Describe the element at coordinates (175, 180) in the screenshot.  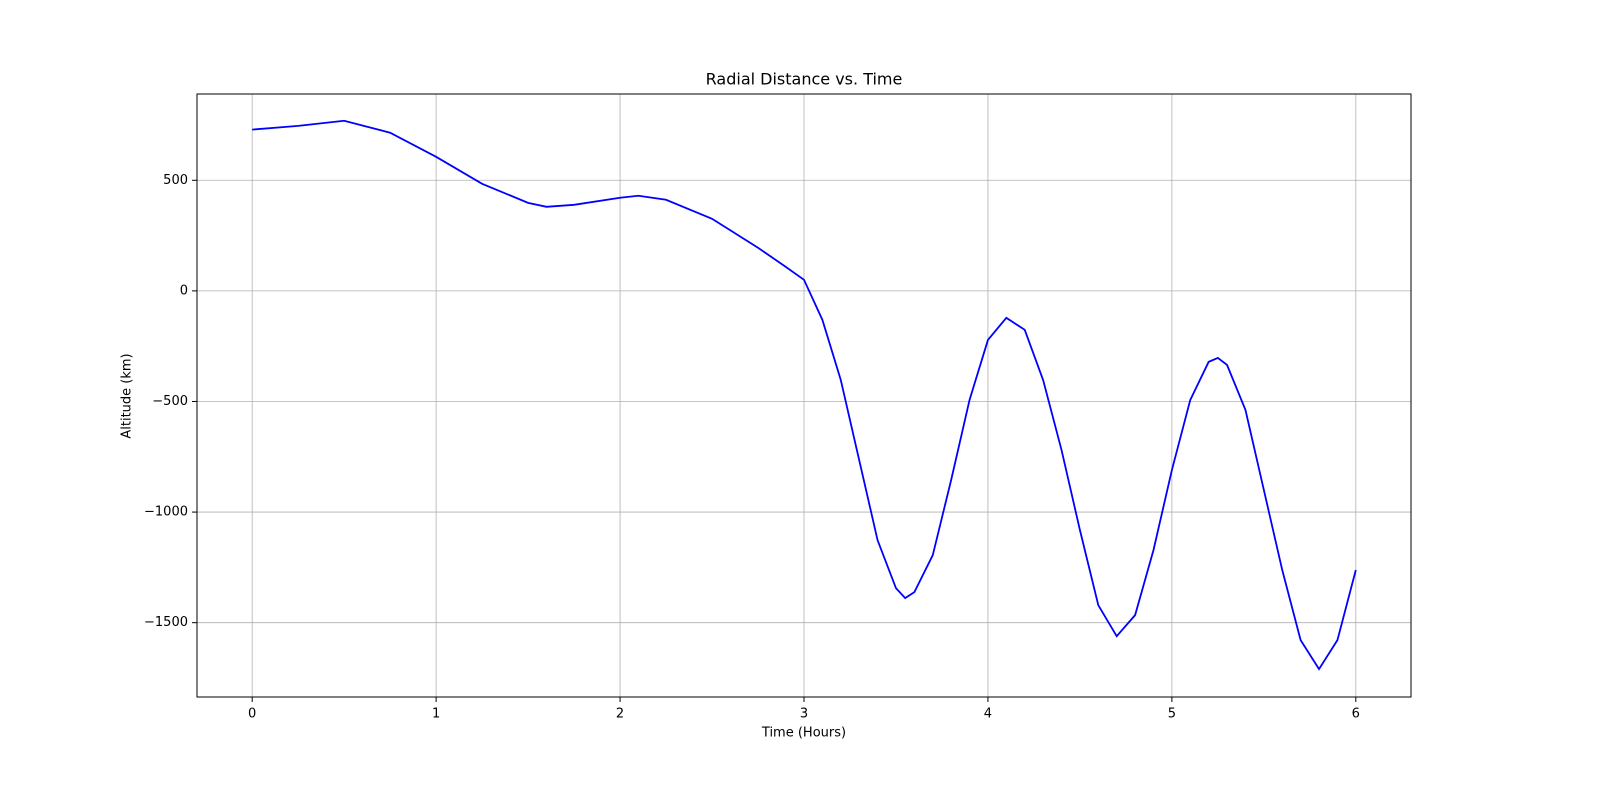
I see `y-tick-label: 500` at that location.